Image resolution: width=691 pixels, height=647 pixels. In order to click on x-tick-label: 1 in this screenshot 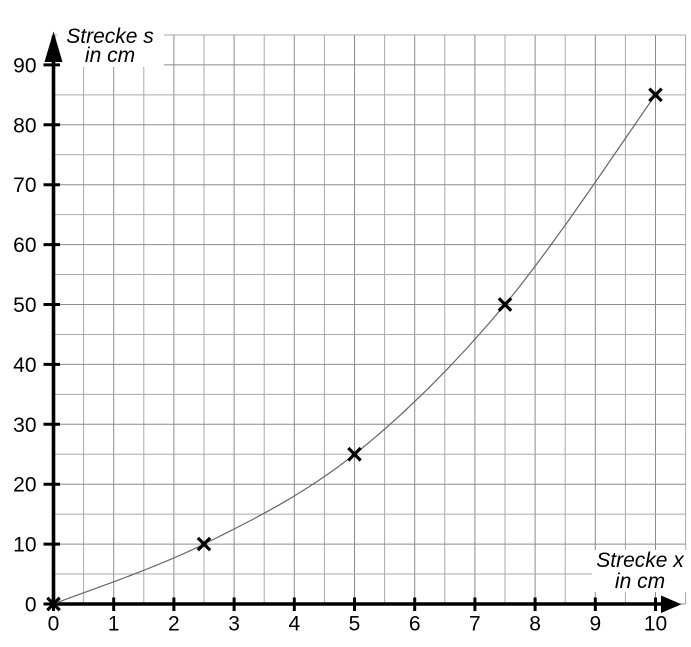, I will do `click(114, 624)`.